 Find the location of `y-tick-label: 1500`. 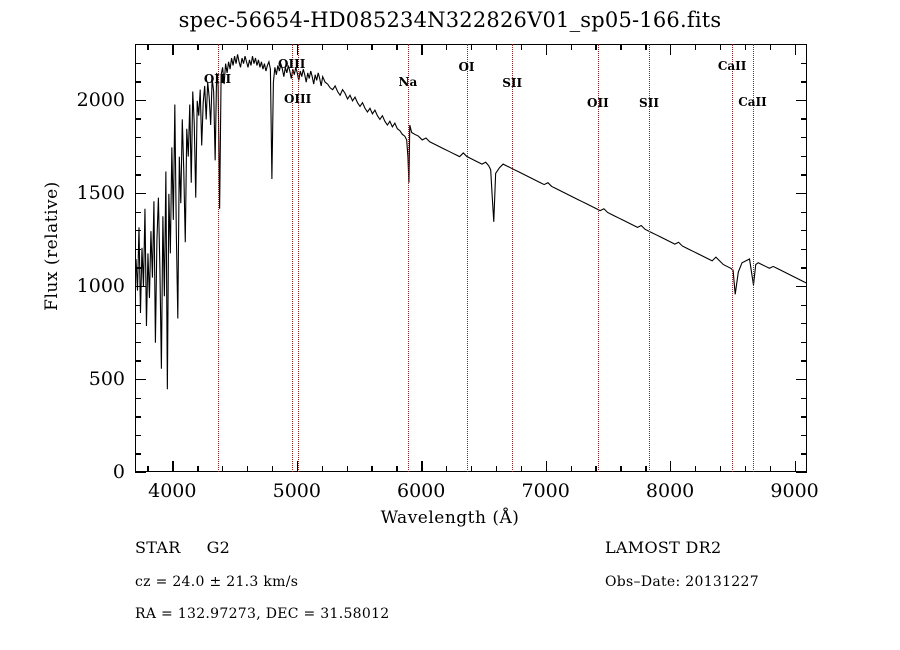

y-tick-label: 1500 is located at coordinates (100, 192).